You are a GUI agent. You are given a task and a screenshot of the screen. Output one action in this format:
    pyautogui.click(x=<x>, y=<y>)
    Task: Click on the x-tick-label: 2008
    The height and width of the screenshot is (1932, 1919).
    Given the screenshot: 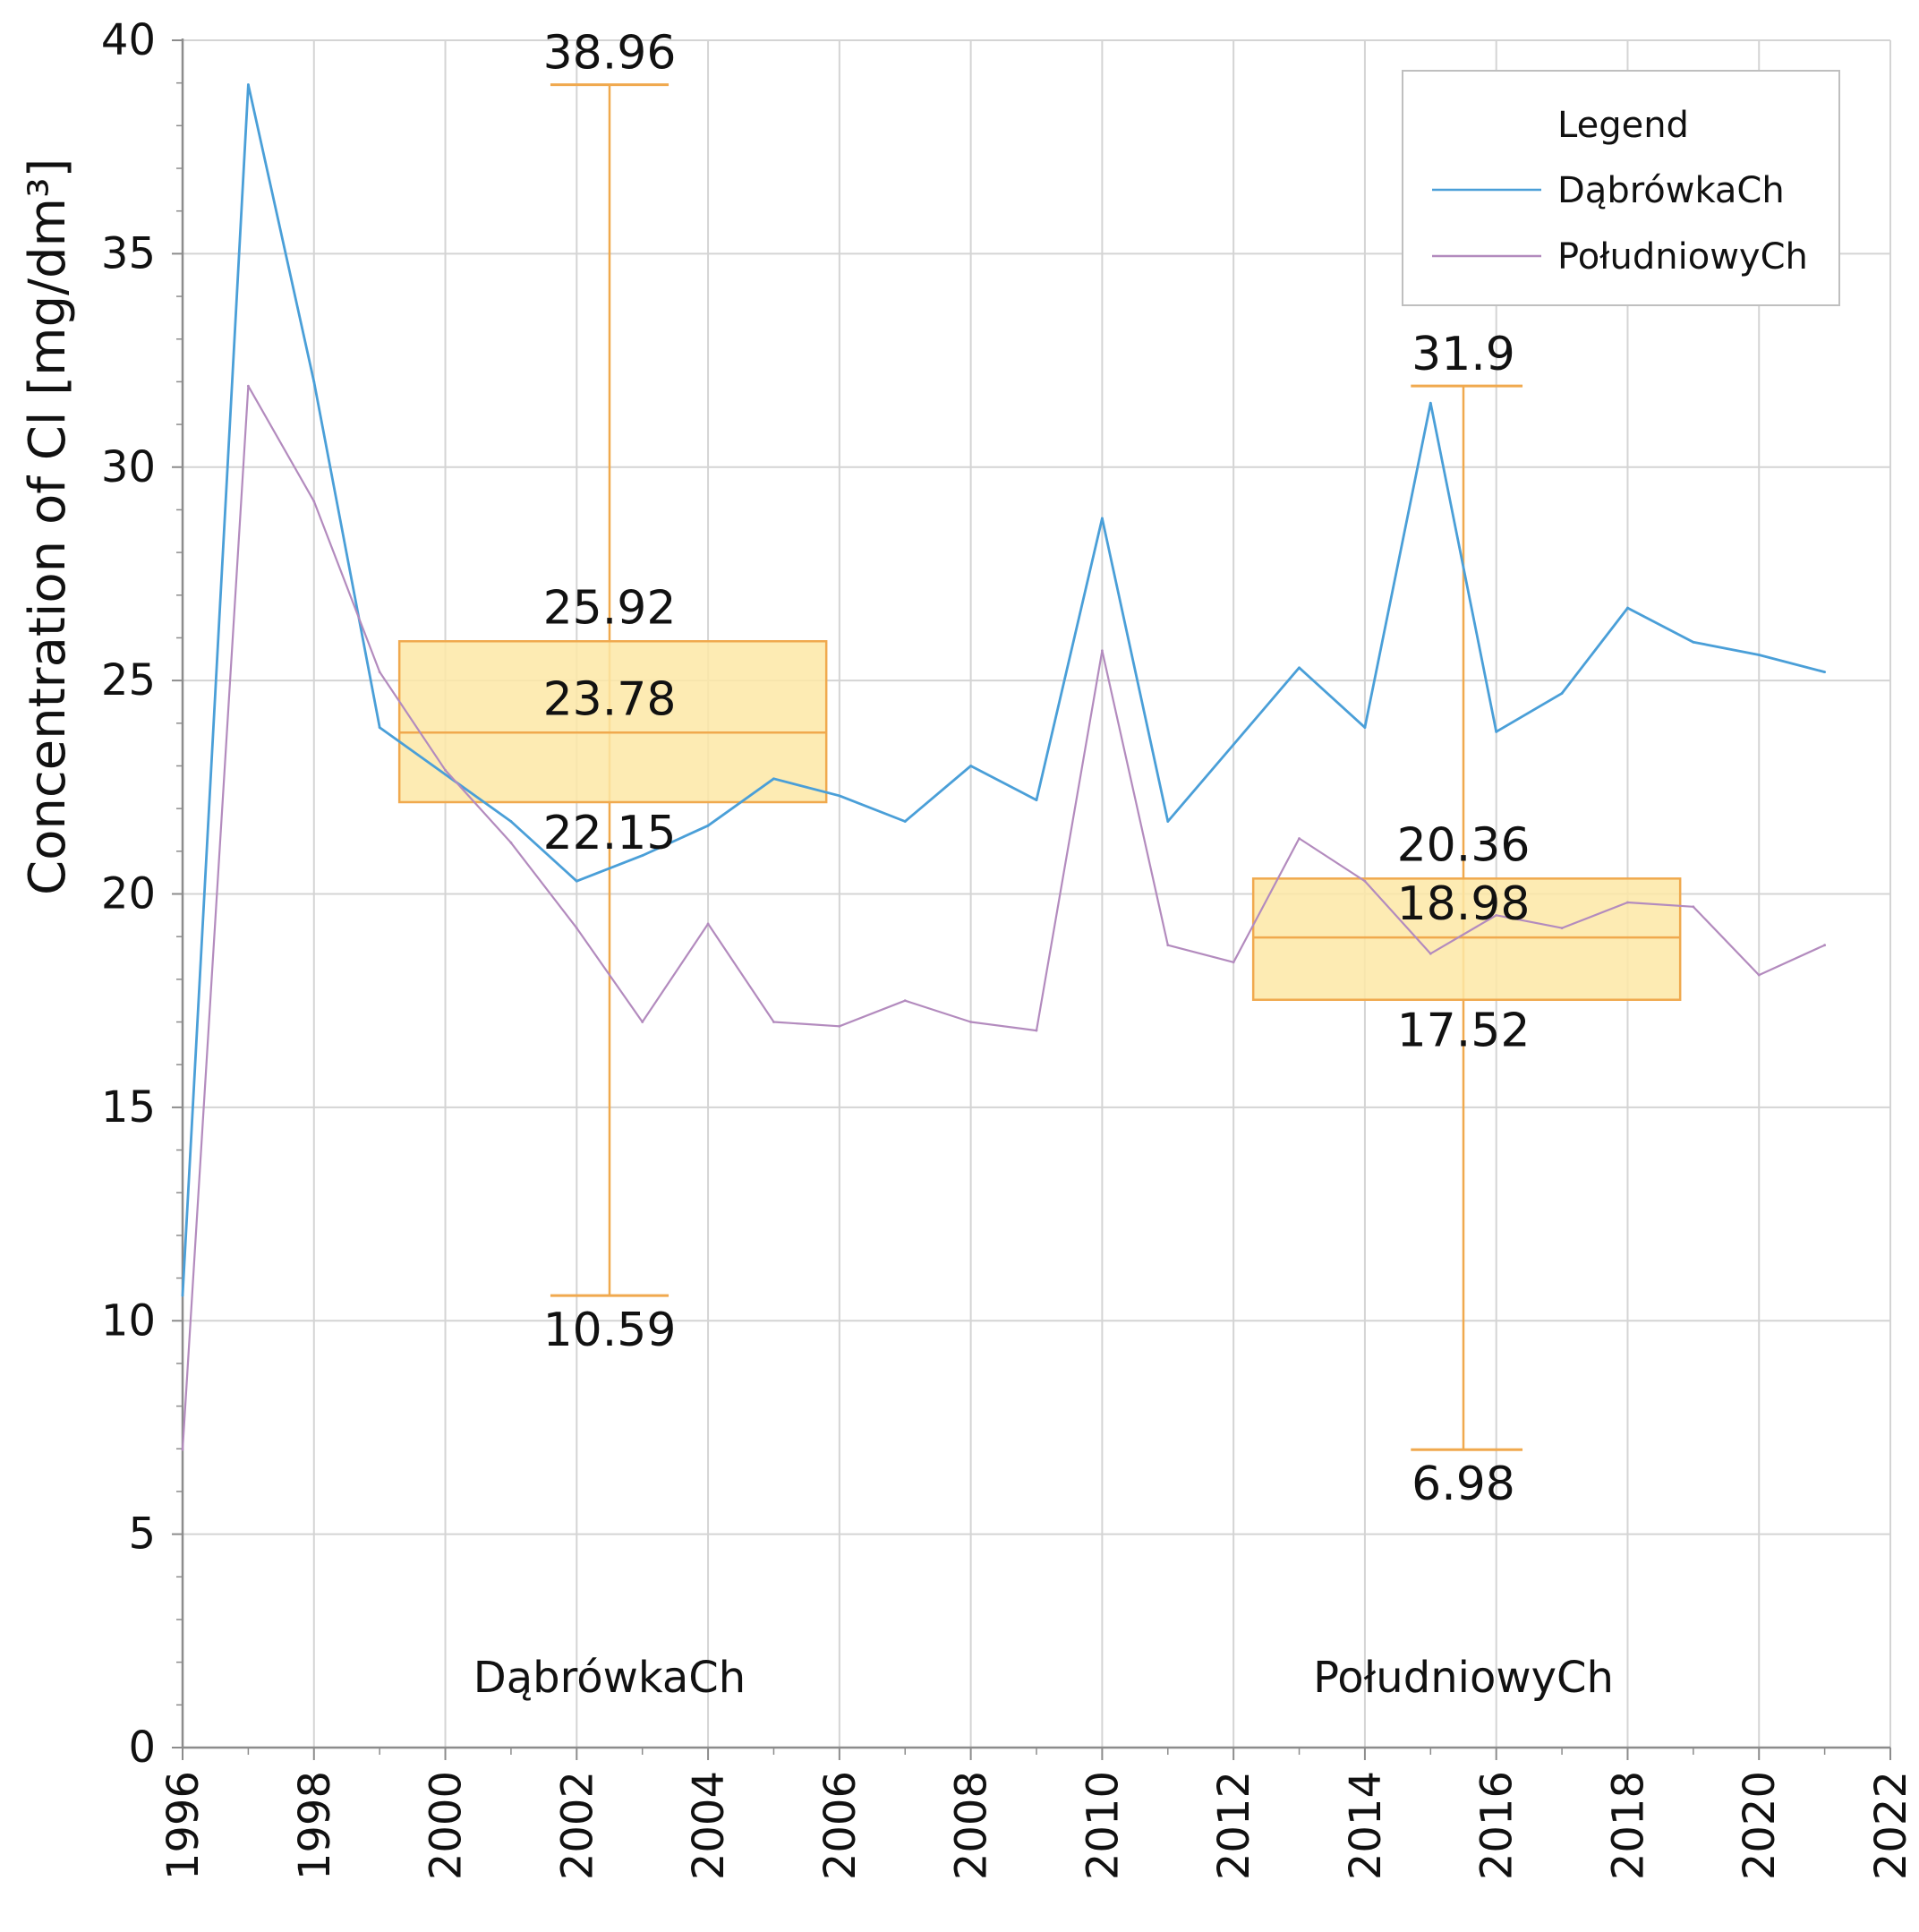 What is the action you would take?
    pyautogui.click(x=972, y=1825)
    